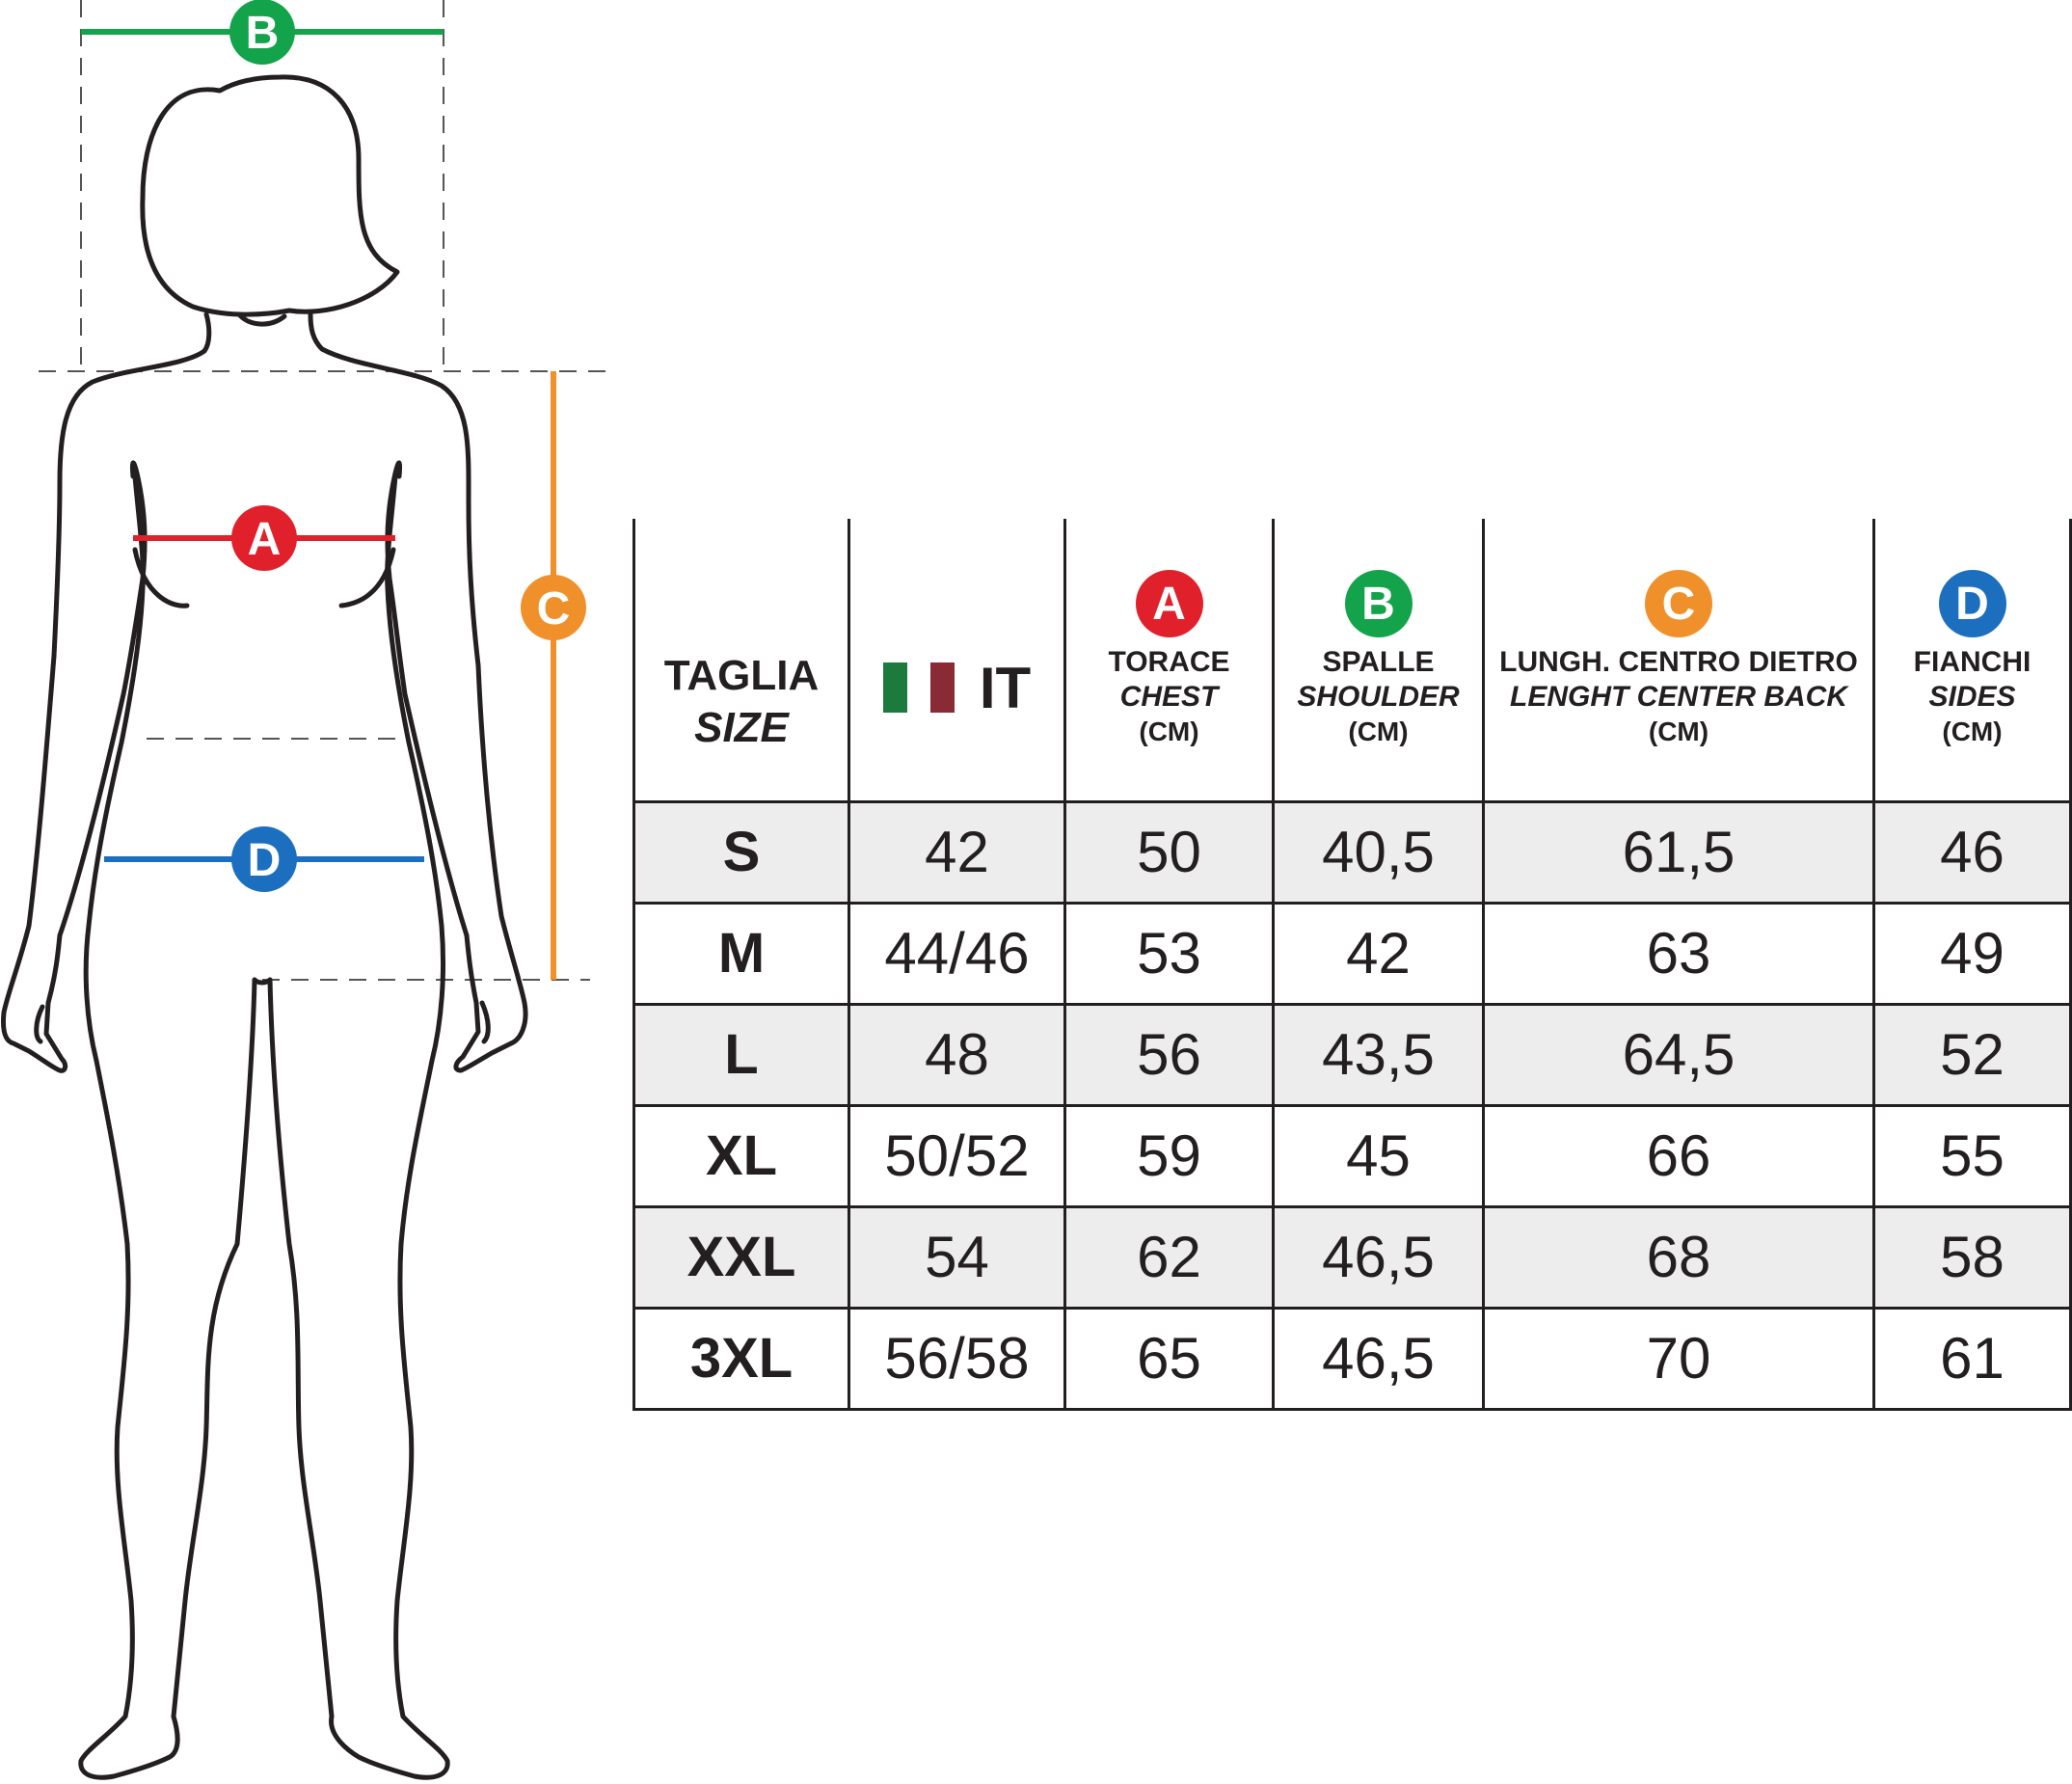 The width and height of the screenshot is (2072, 1784). I want to click on badge-d-icon: D, so click(1972, 603).